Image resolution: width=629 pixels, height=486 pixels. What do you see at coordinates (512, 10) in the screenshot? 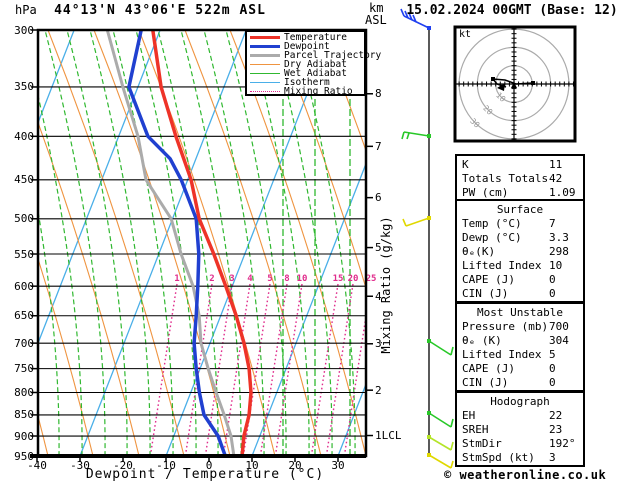
I see `datetime-label: 15.02.2024 00GMT (Base: 12)` at bounding box center [512, 10].